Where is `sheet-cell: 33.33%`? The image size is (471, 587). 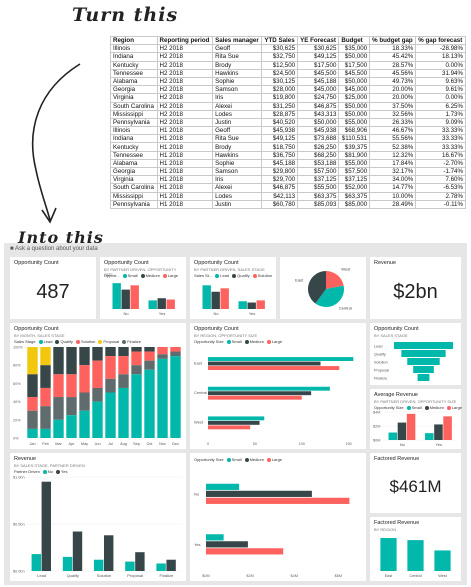 sheet-cell: 33.33% is located at coordinates (440, 147).